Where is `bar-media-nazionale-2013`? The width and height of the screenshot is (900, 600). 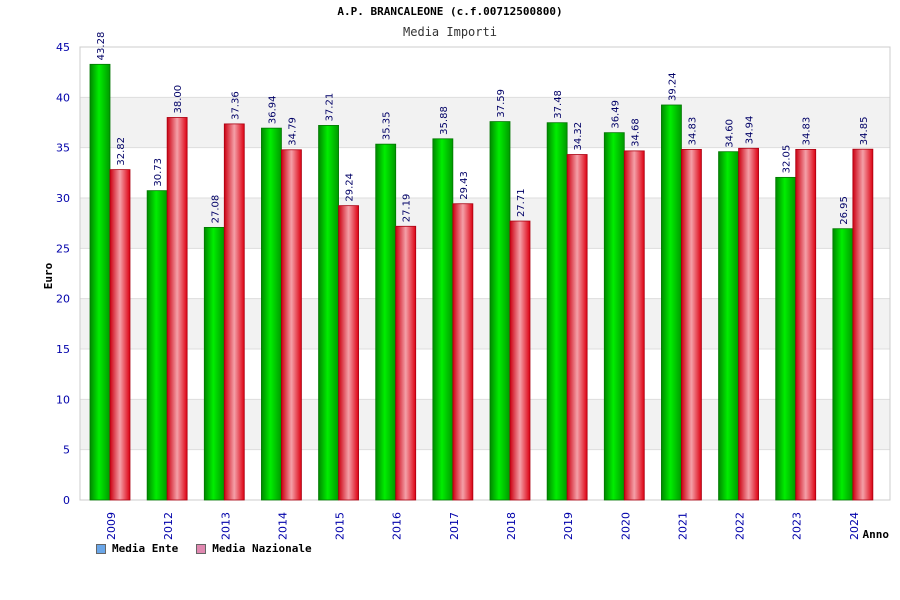
bar-media-nazionale-2013 is located at coordinates (234, 312).